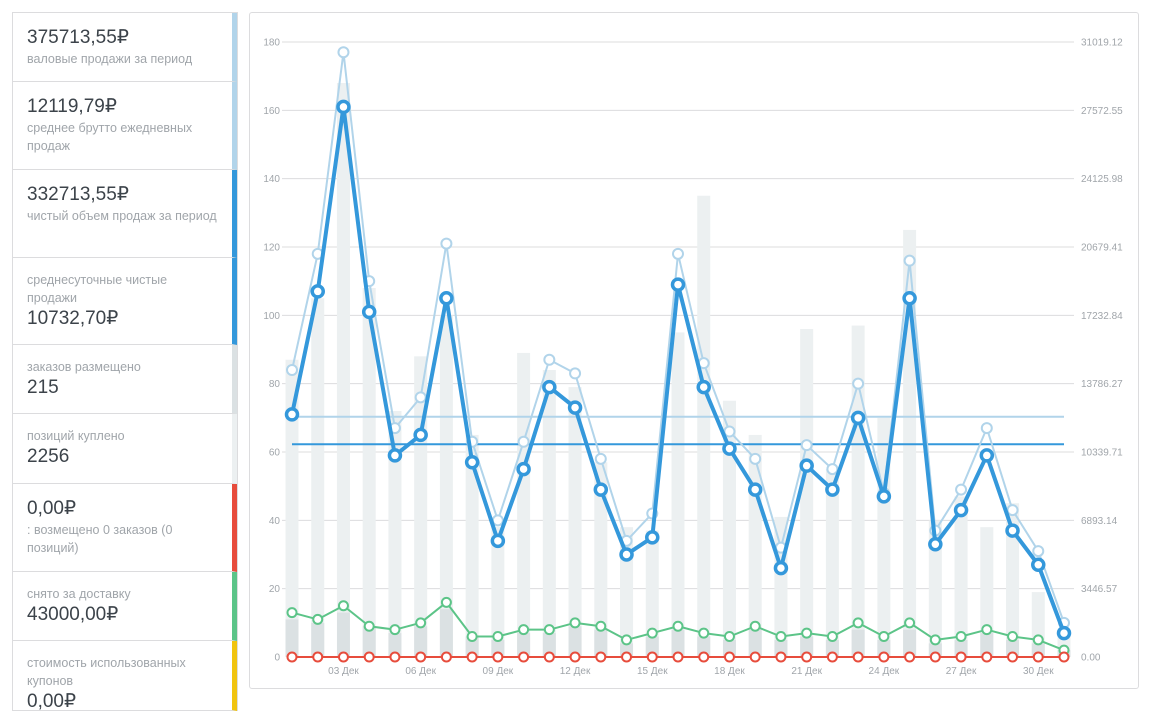 Image resolution: width=1149 pixels, height=714 pixels. Describe the element at coordinates (1102, 111) in the screenshot. I see `y-tick-label-right: 27572.55` at that location.